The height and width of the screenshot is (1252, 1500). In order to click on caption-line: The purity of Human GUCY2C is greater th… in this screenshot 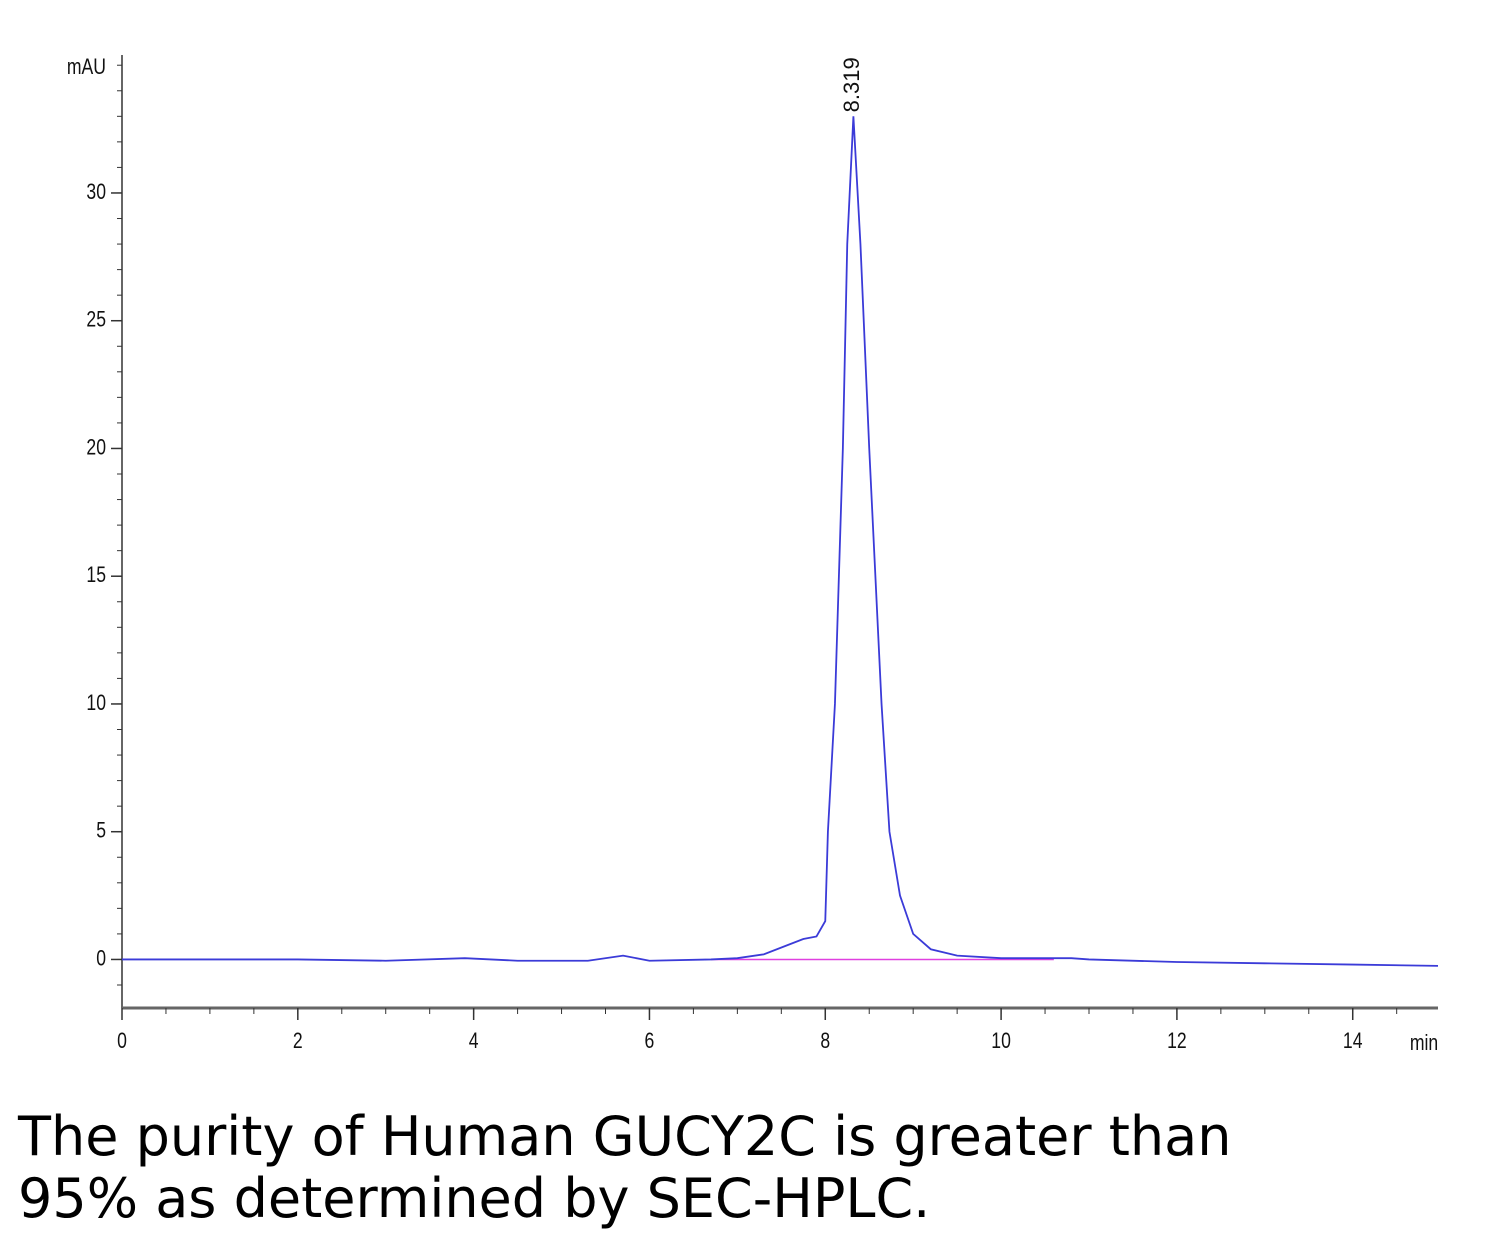, I will do `click(625, 1136)`.